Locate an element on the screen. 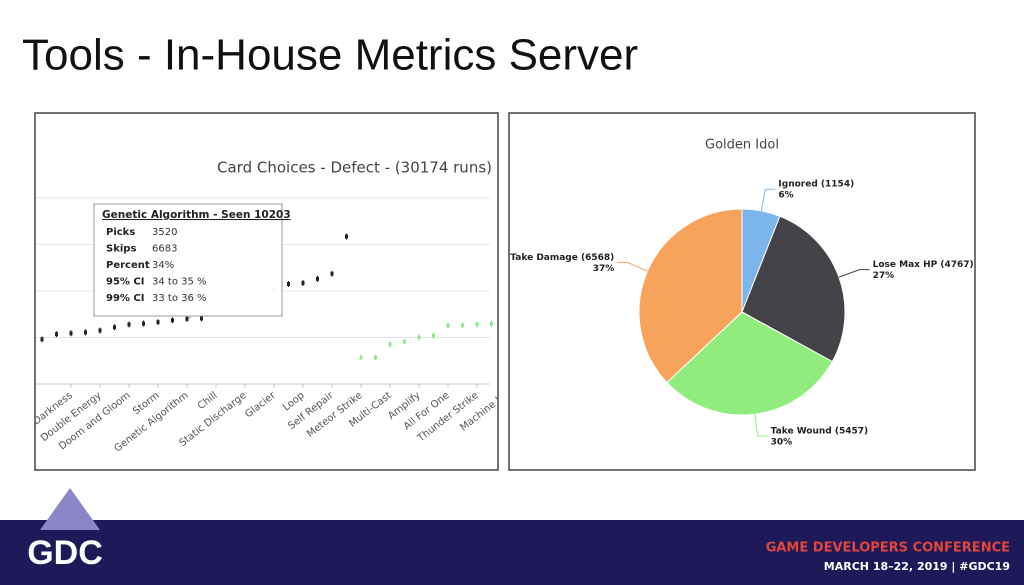  tooltip-value: 34 to 35 % is located at coordinates (179, 282).